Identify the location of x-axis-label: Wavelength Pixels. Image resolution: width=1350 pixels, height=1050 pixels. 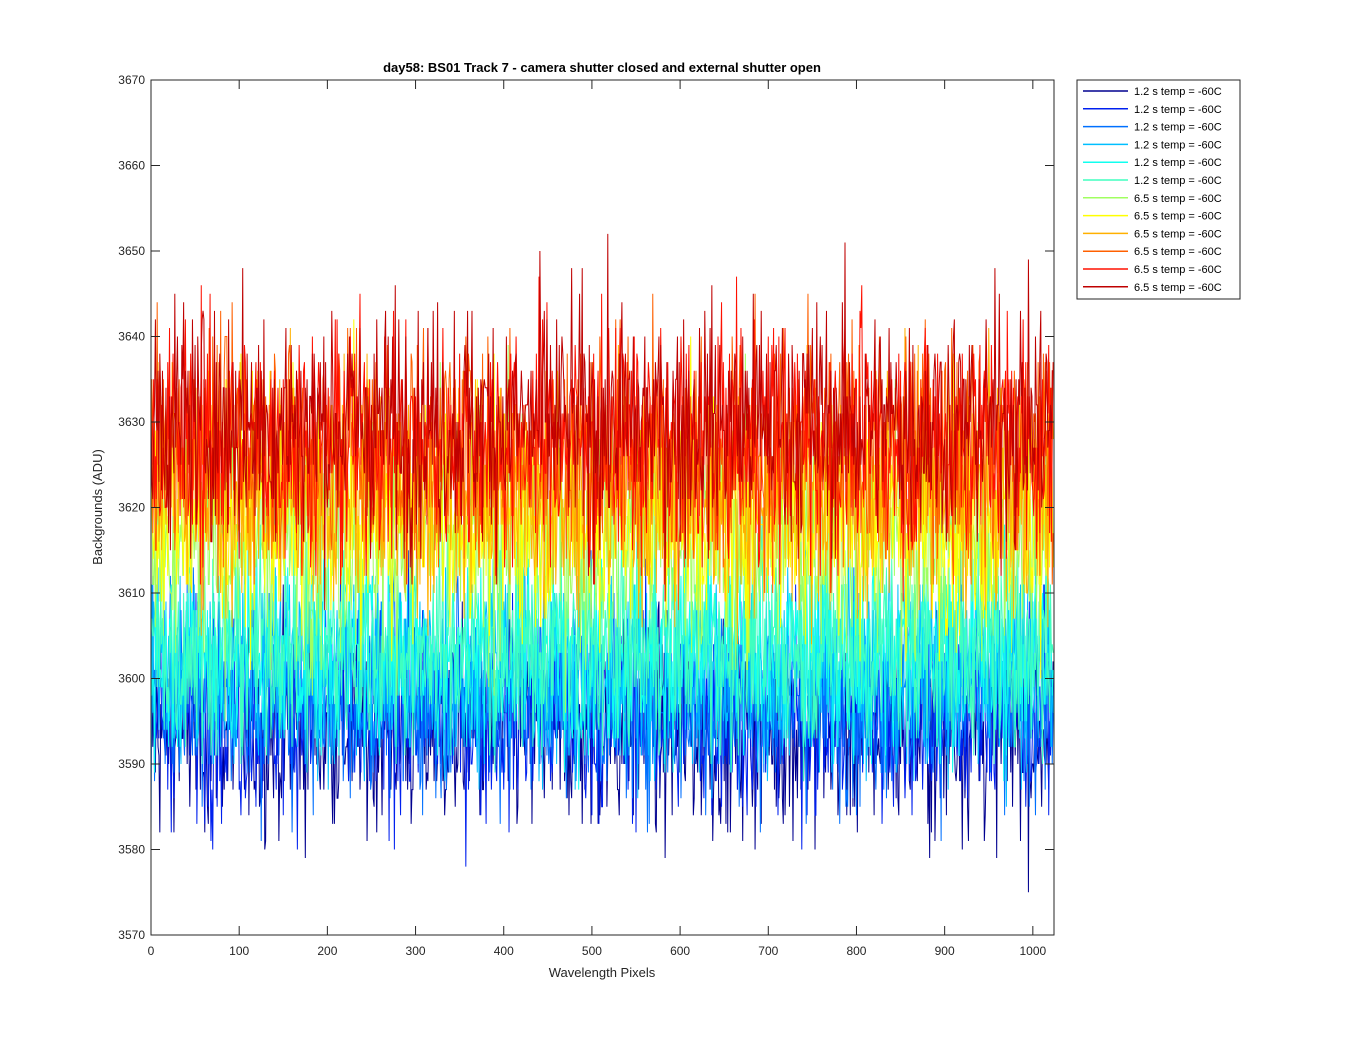
(602, 972).